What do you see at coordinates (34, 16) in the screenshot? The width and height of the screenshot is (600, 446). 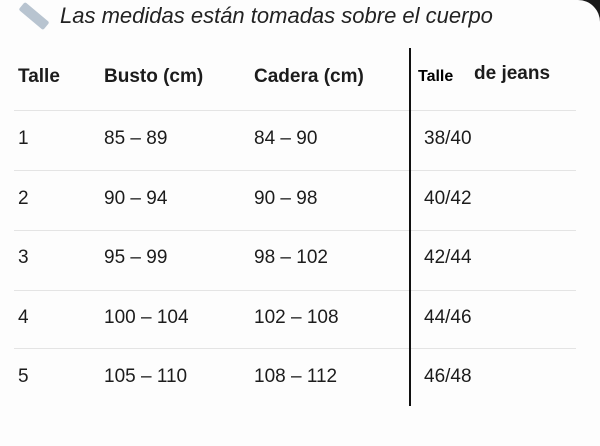 I see `ruler-icon` at bounding box center [34, 16].